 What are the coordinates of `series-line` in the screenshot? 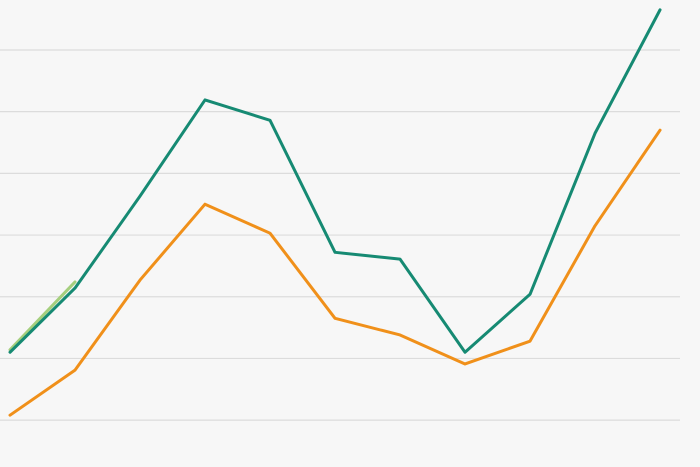 It's located at (42, 316).